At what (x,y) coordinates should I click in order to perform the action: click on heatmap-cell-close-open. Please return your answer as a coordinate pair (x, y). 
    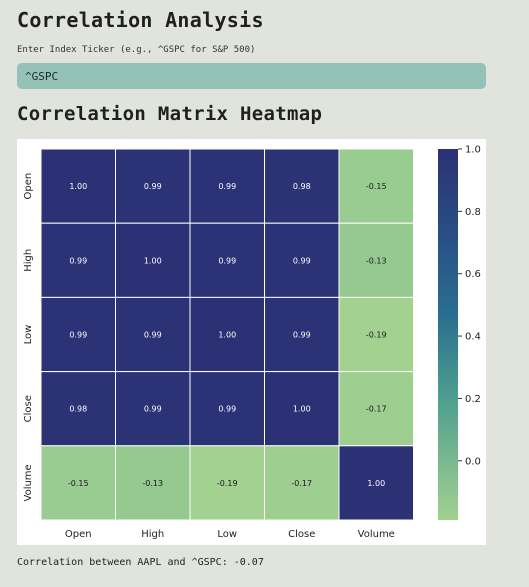
    Looking at the image, I should click on (78, 409).